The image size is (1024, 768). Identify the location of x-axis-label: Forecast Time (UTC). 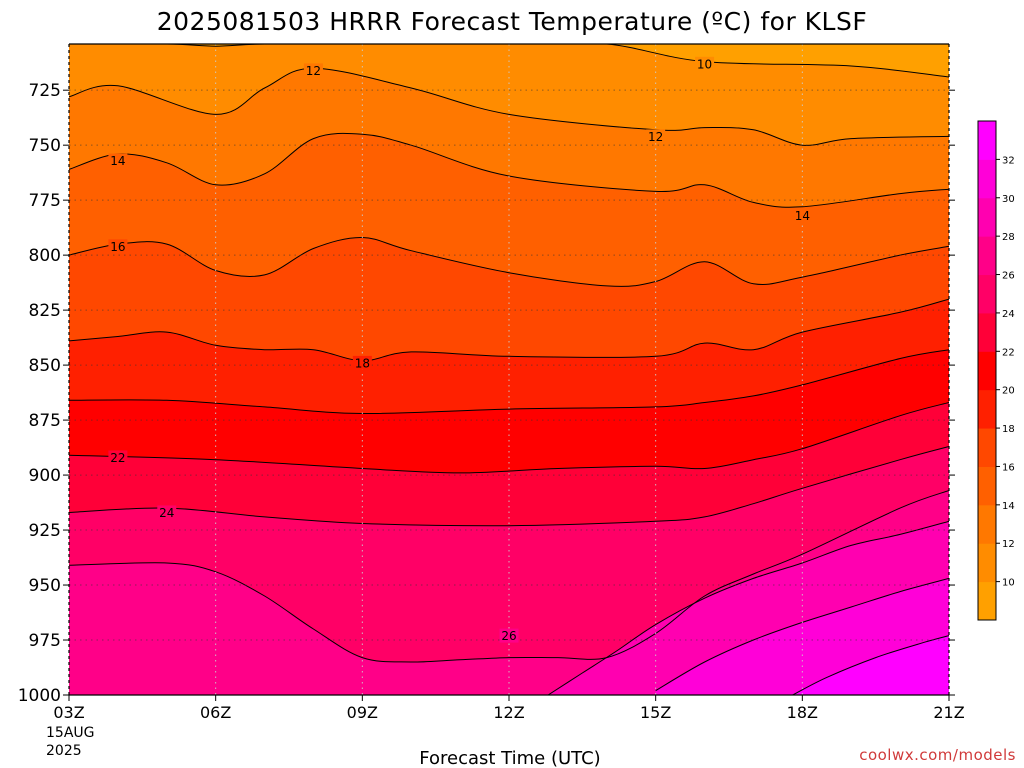
(509, 758).